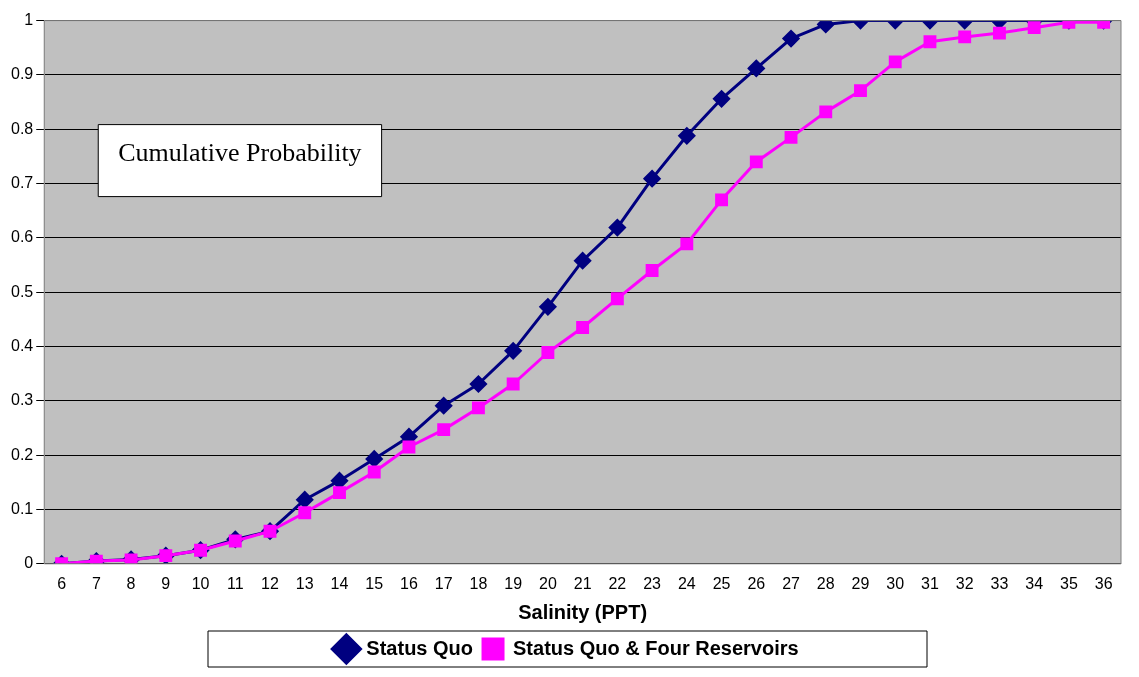 This screenshot has width=1139, height=677. What do you see at coordinates (166, 583) in the screenshot?
I see `x-tick-label: 9` at bounding box center [166, 583].